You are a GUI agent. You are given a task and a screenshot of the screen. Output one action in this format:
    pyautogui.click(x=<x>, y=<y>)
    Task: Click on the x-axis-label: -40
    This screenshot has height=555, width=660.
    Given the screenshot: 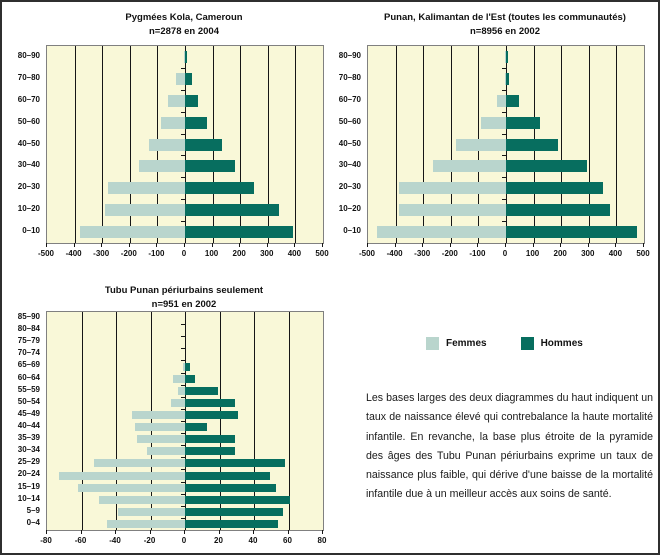 What is the action you would take?
    pyautogui.click(x=115, y=540)
    